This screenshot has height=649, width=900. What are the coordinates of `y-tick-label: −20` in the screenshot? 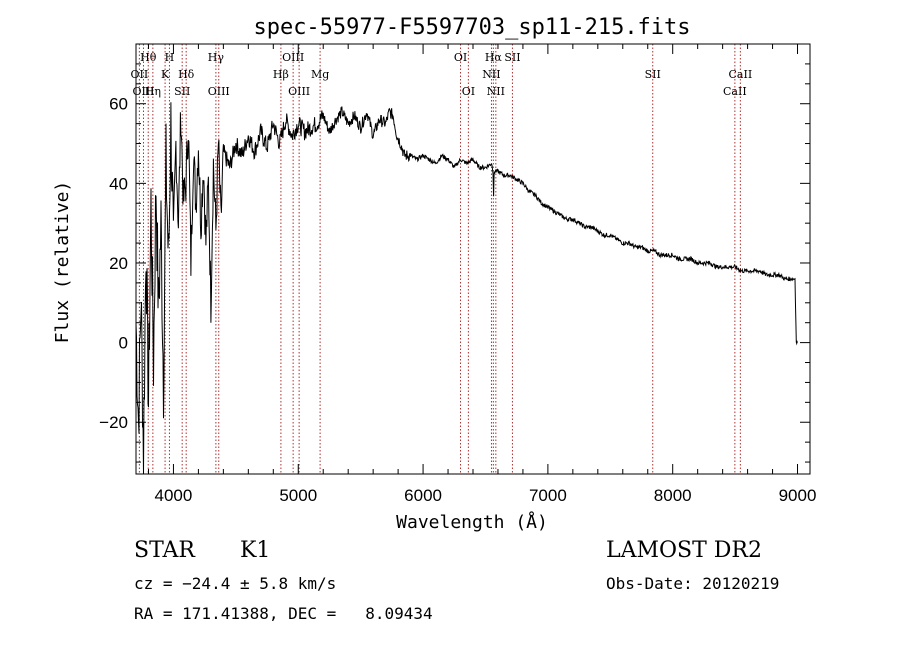 It's located at (113, 422).